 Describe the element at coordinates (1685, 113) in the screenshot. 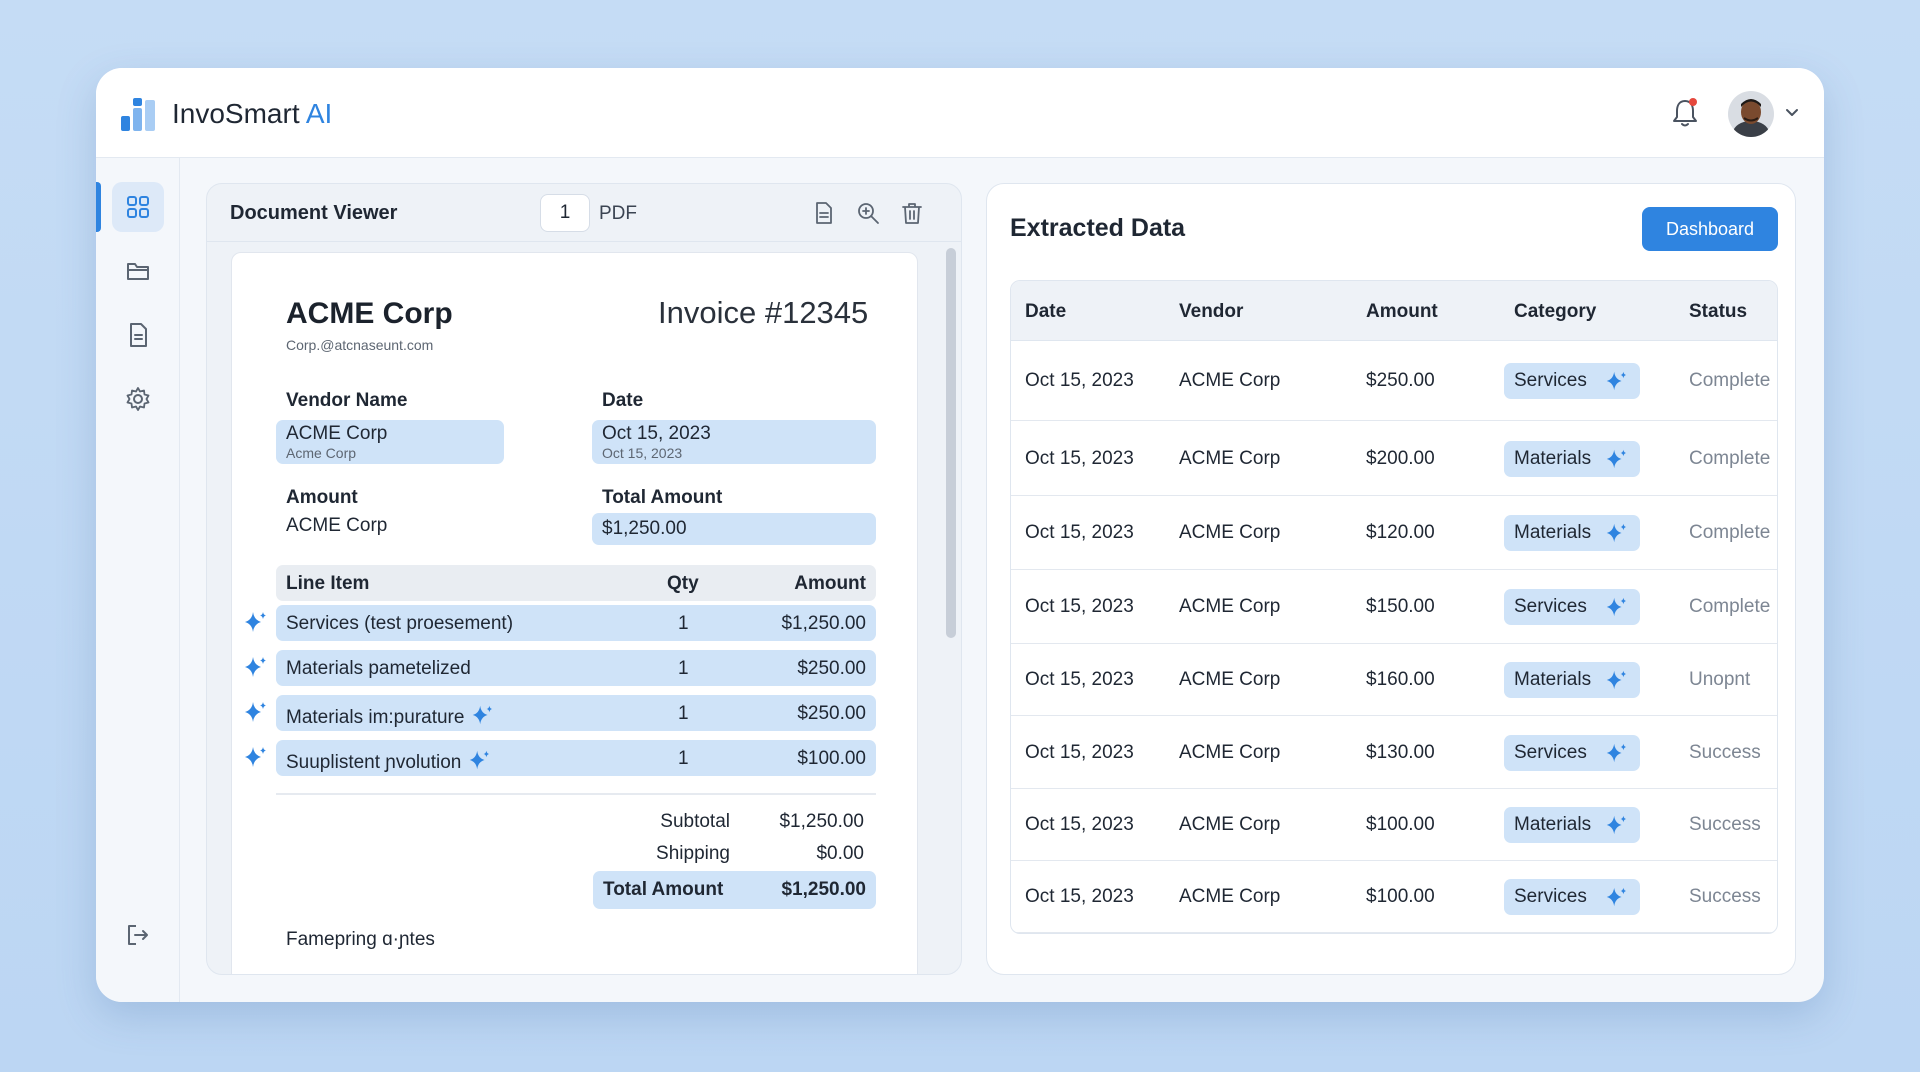

I see `bell-icon` at that location.